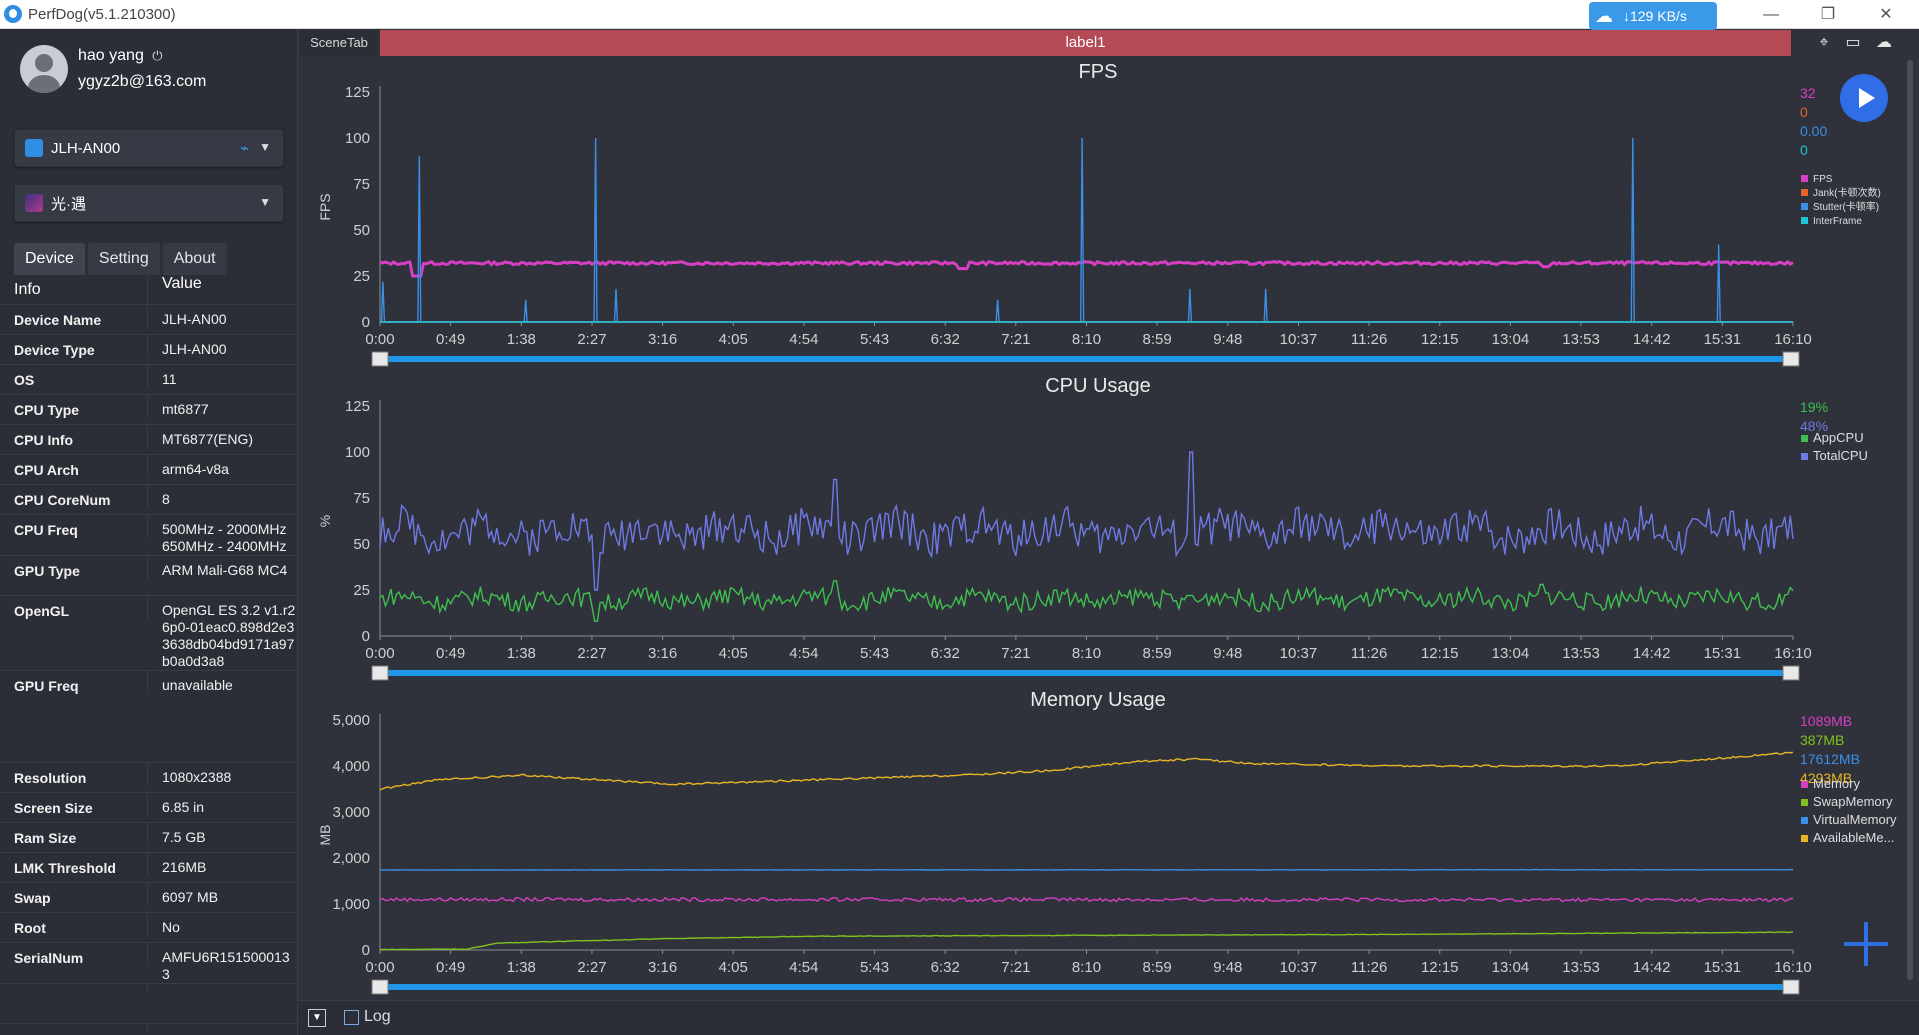  I want to click on tab-device: Device, so click(49, 259).